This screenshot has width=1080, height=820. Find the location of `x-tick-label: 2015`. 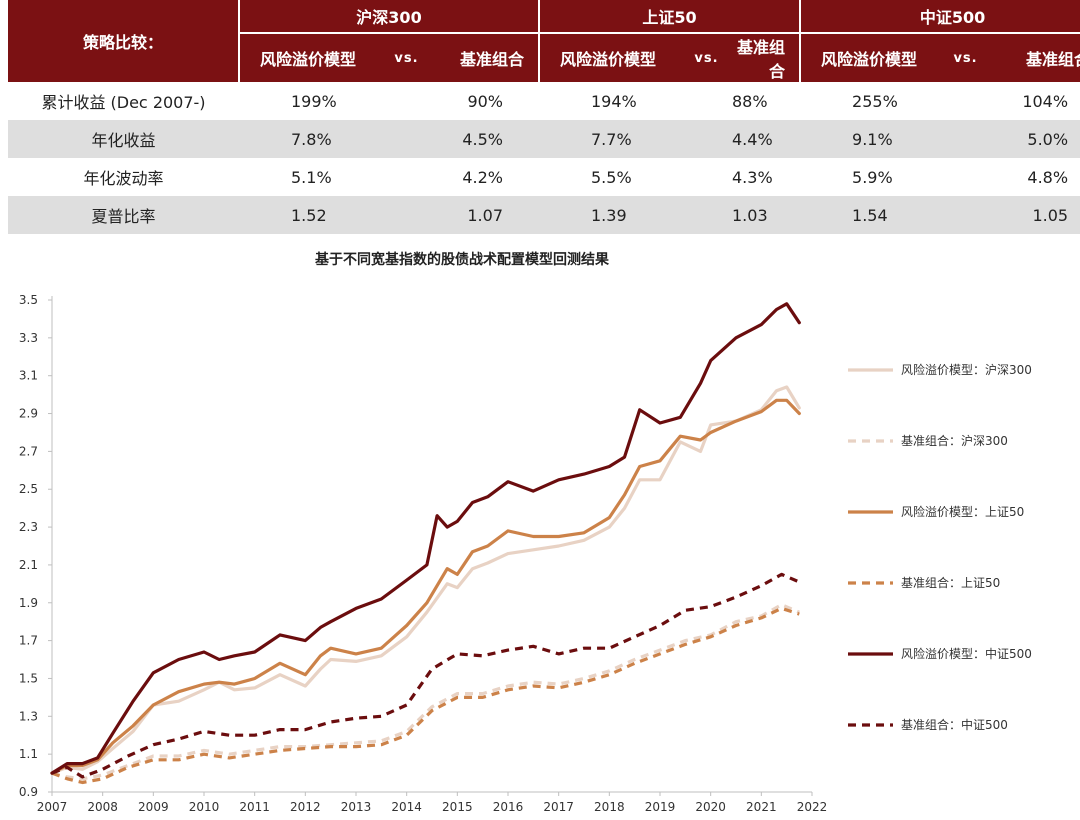

x-tick-label: 2015 is located at coordinates (457, 807).